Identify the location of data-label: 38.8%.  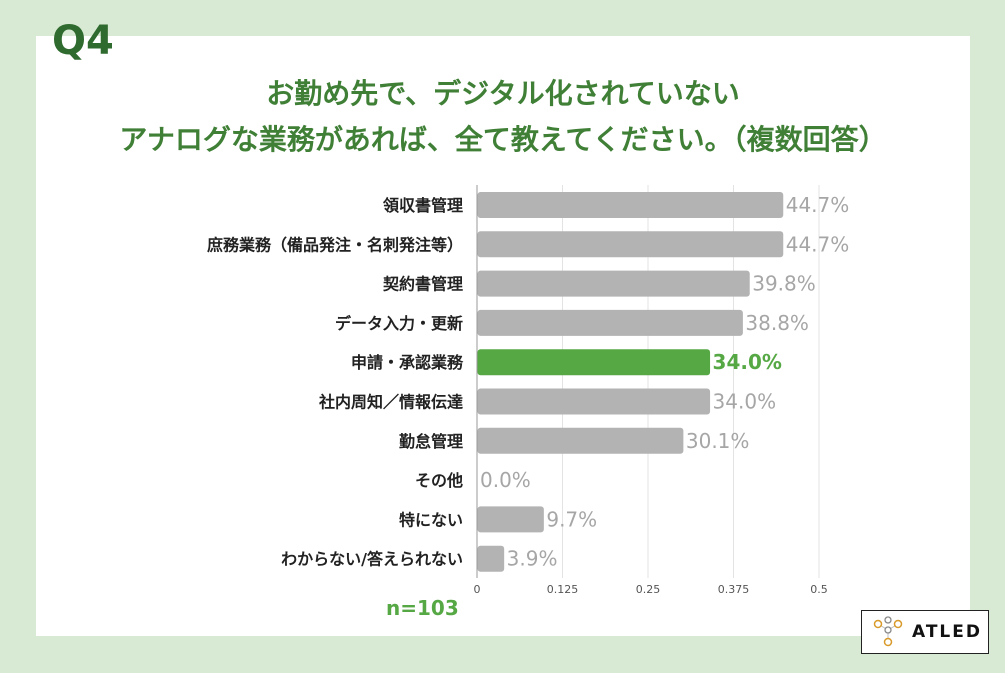
(777, 323).